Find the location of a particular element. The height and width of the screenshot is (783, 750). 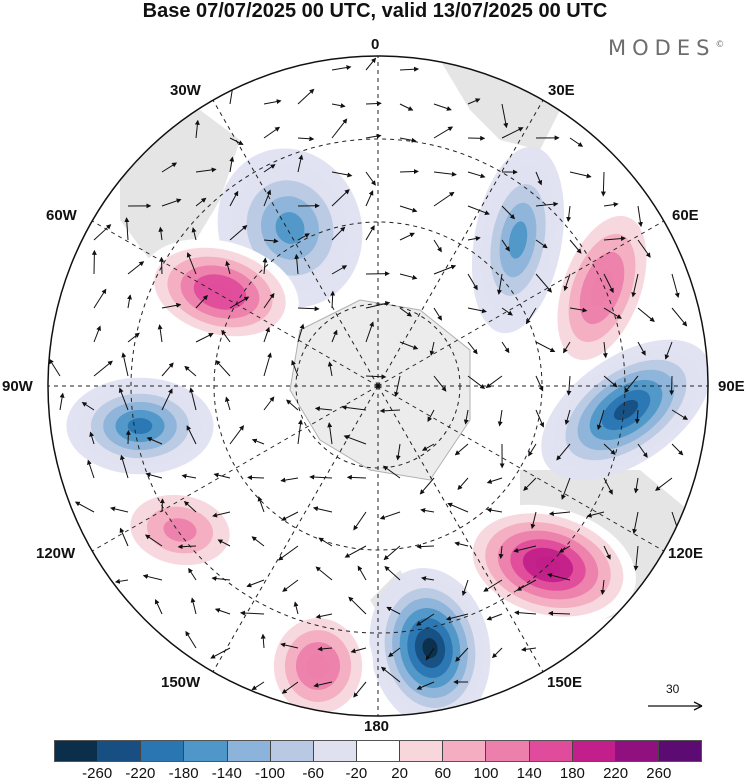

colorbar-tick-label: -20 is located at coordinates (356, 773).